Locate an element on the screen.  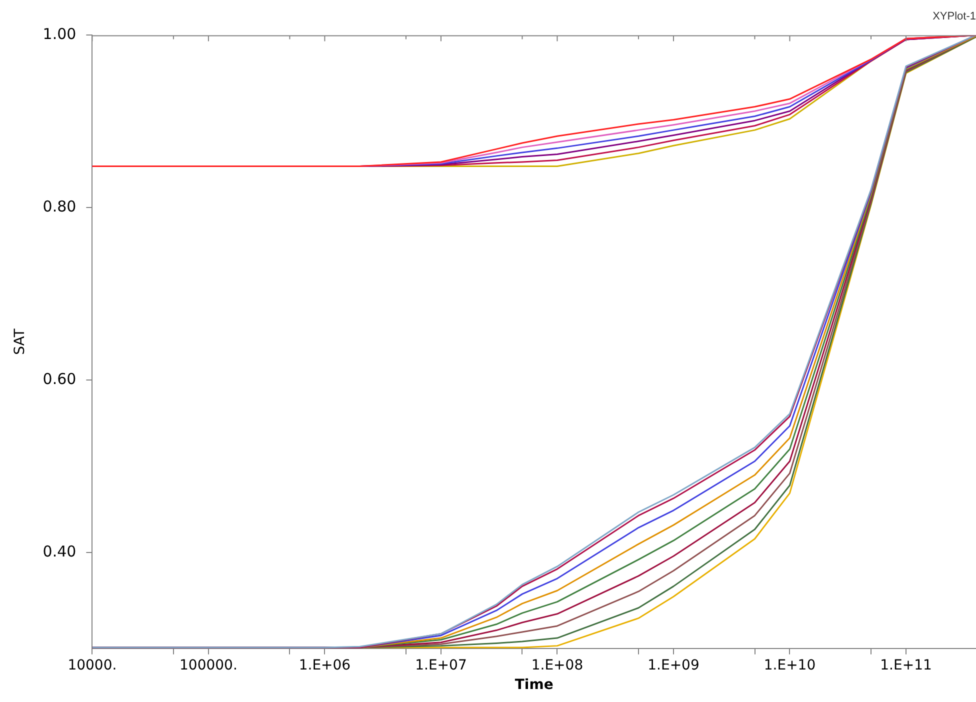
x-tick-label: 1.E+09 is located at coordinates (674, 665).